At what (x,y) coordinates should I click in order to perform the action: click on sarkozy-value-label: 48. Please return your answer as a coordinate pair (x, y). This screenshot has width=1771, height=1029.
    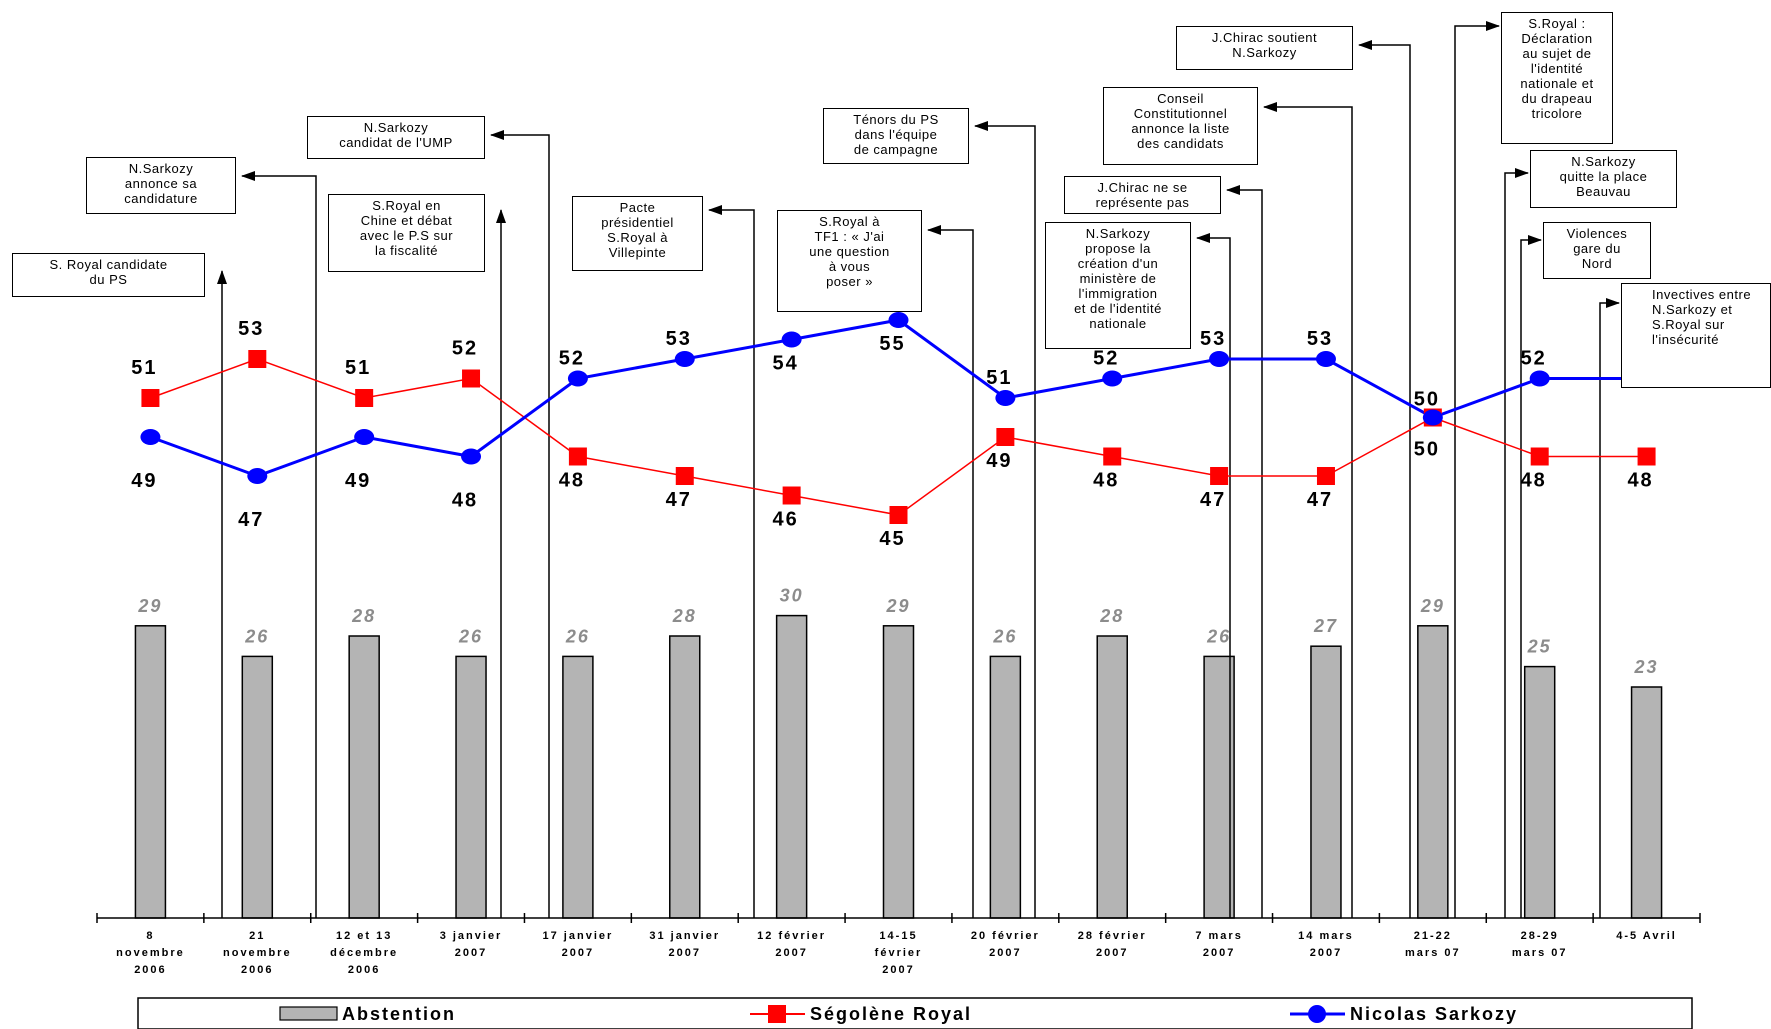
    Looking at the image, I should click on (465, 501).